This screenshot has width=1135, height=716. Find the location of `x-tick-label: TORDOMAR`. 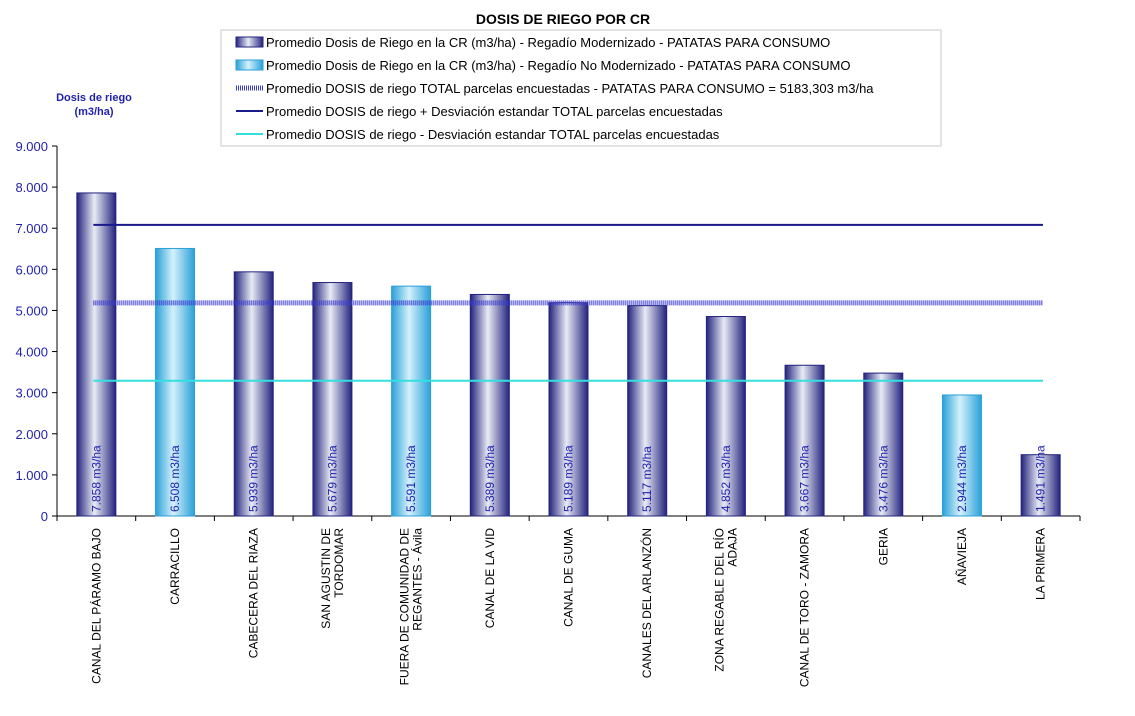

x-tick-label: TORDOMAR is located at coordinates (339, 563).